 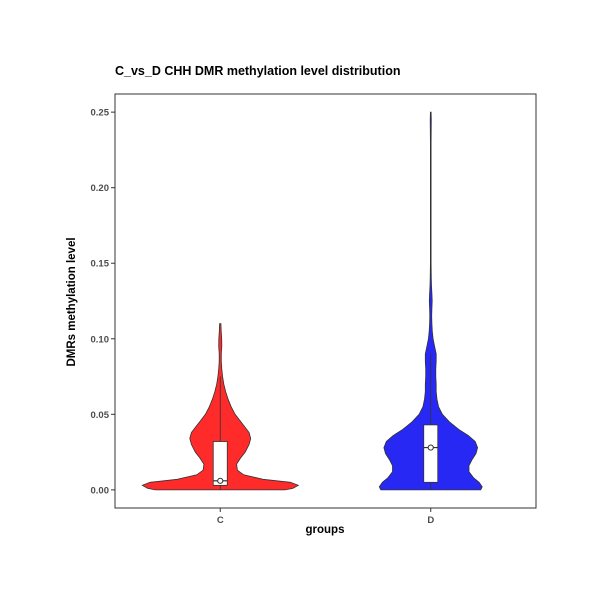 What do you see at coordinates (430, 301) in the screenshot?
I see `violin-D` at bounding box center [430, 301].